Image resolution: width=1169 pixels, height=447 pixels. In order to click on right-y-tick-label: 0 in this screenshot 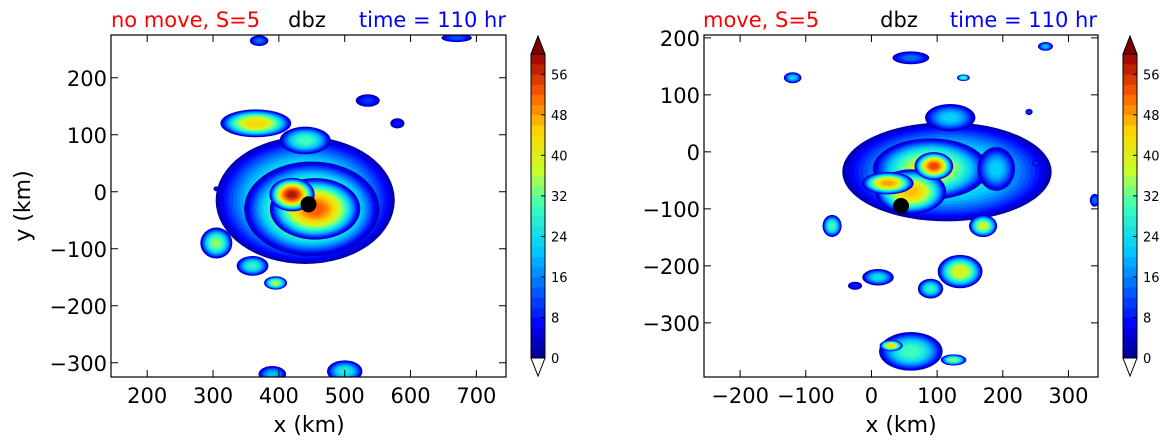, I will do `click(693, 153)`.